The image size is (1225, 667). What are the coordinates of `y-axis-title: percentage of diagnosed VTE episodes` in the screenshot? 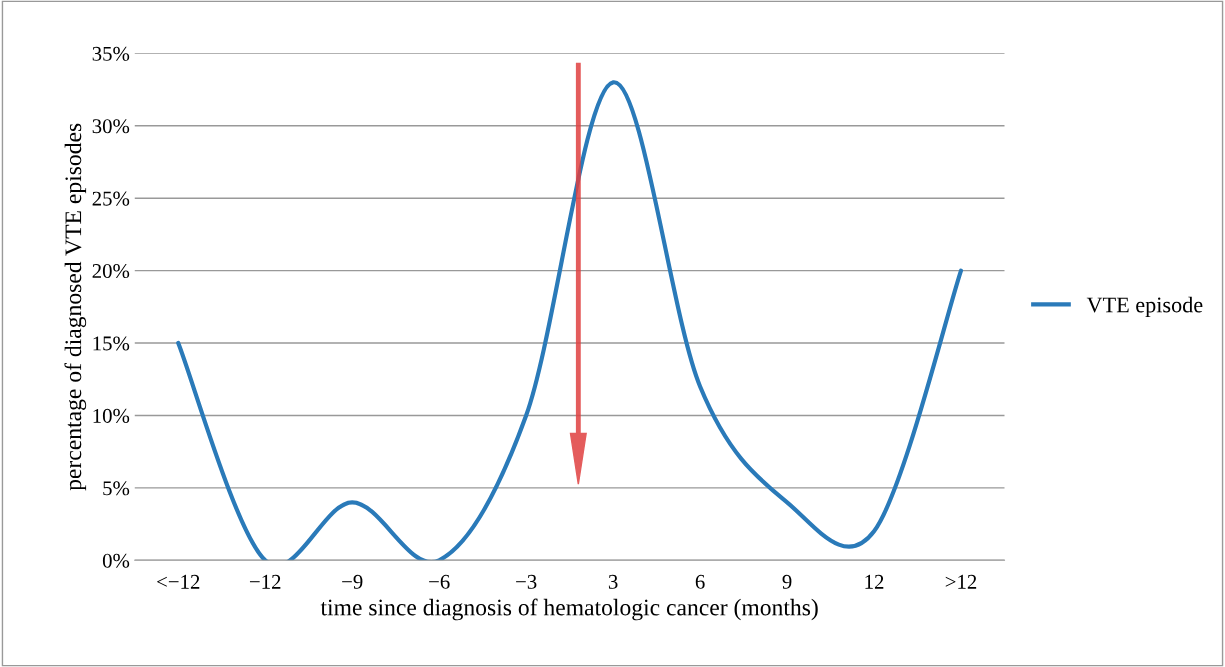 It's located at (75, 307).